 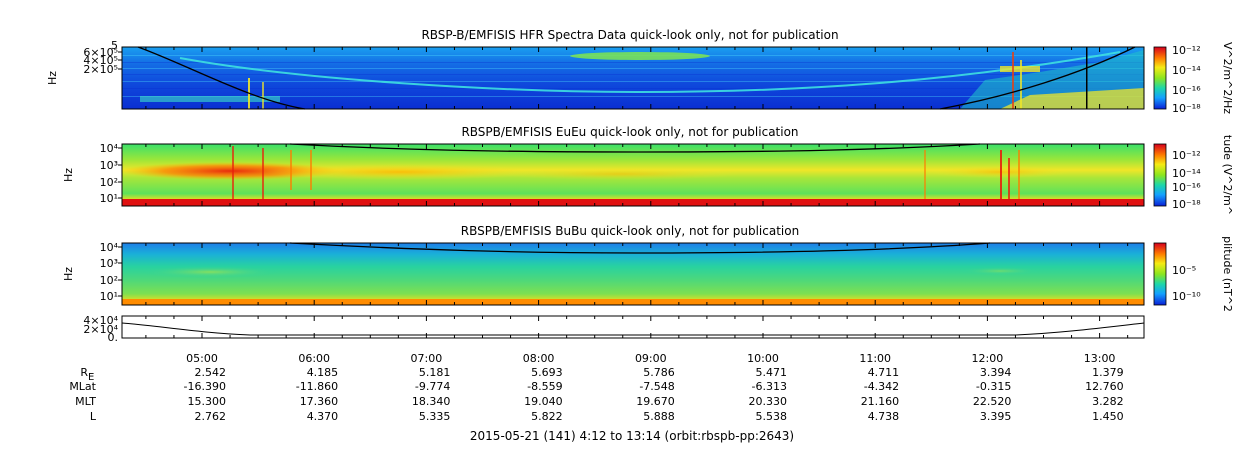 I want to click on hfr-ytick-2e5: 2×10⁵, so click(x=100, y=69).